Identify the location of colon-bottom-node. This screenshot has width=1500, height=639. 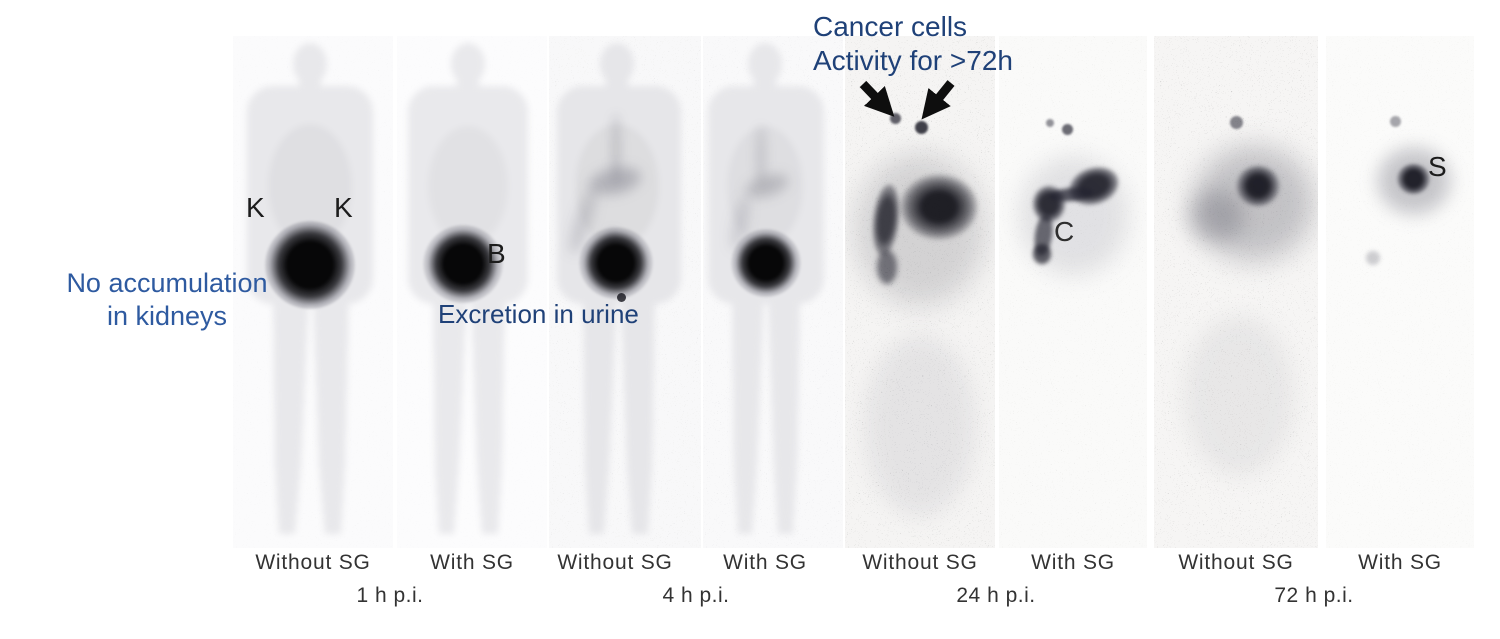
(1042, 254).